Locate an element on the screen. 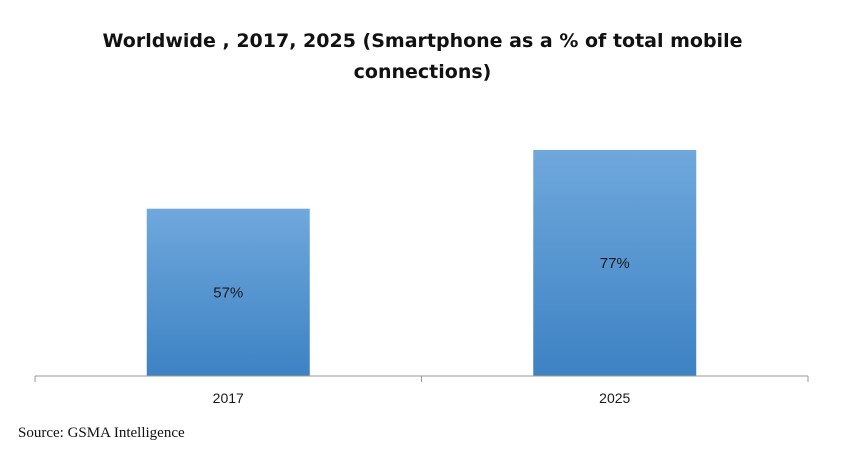  bar-2017 is located at coordinates (228, 292).